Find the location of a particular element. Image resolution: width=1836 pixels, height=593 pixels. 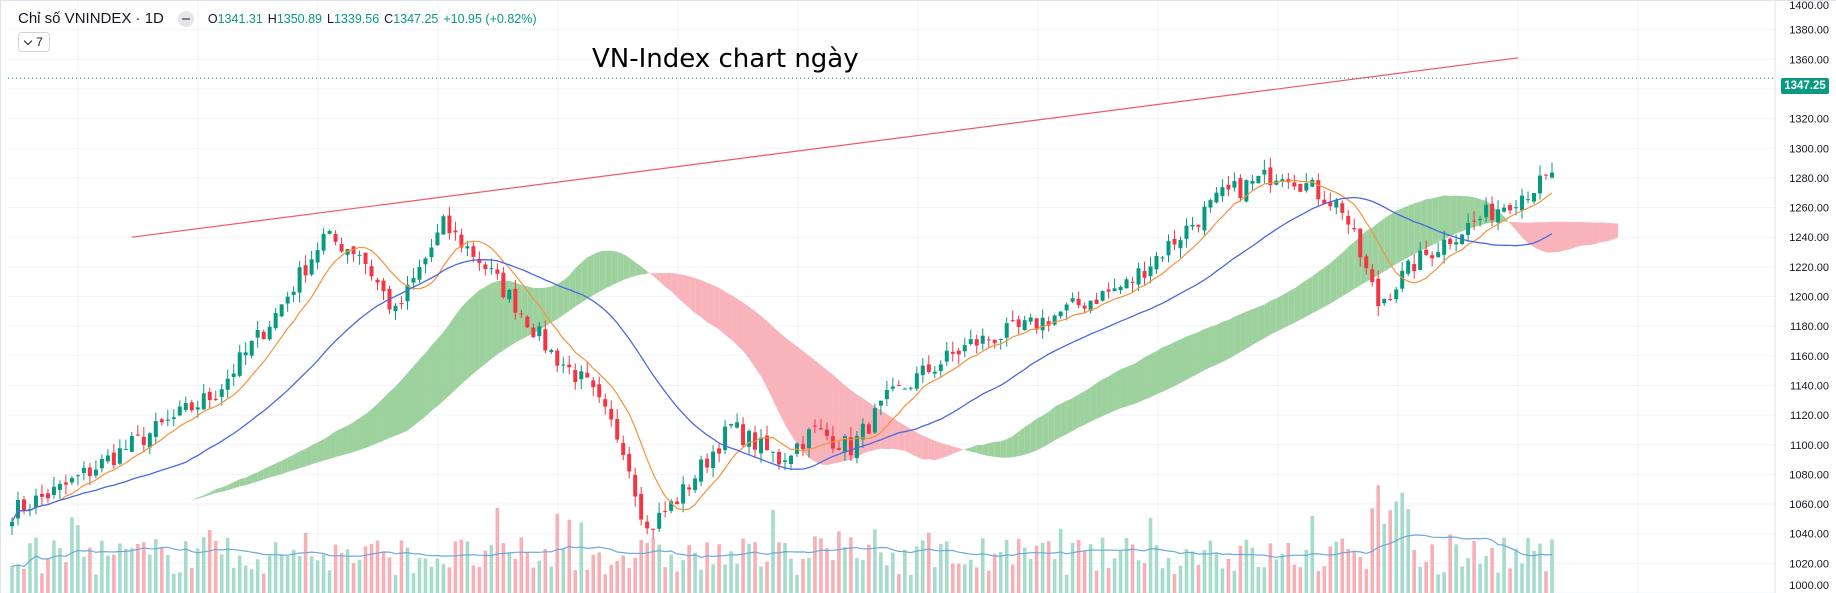

symbol-title: Chỉ số VNINDEX · 1D is located at coordinates (91, 18).